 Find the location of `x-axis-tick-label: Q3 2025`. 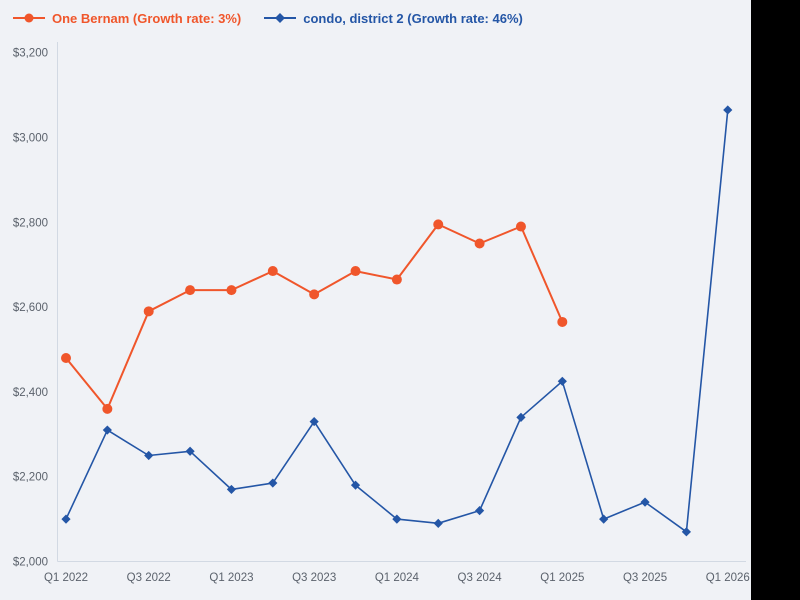

x-axis-tick-label: Q3 2025 is located at coordinates (645, 578).